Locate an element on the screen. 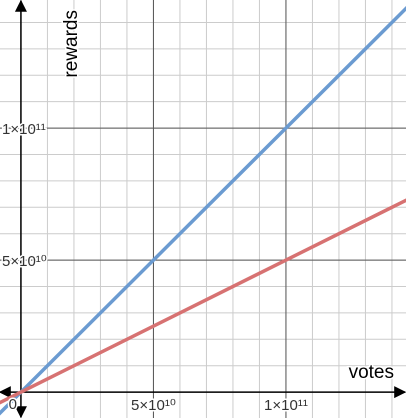 This screenshot has width=406, height=418. y-tick-label: 1×10¹¹ is located at coordinates (24, 129).